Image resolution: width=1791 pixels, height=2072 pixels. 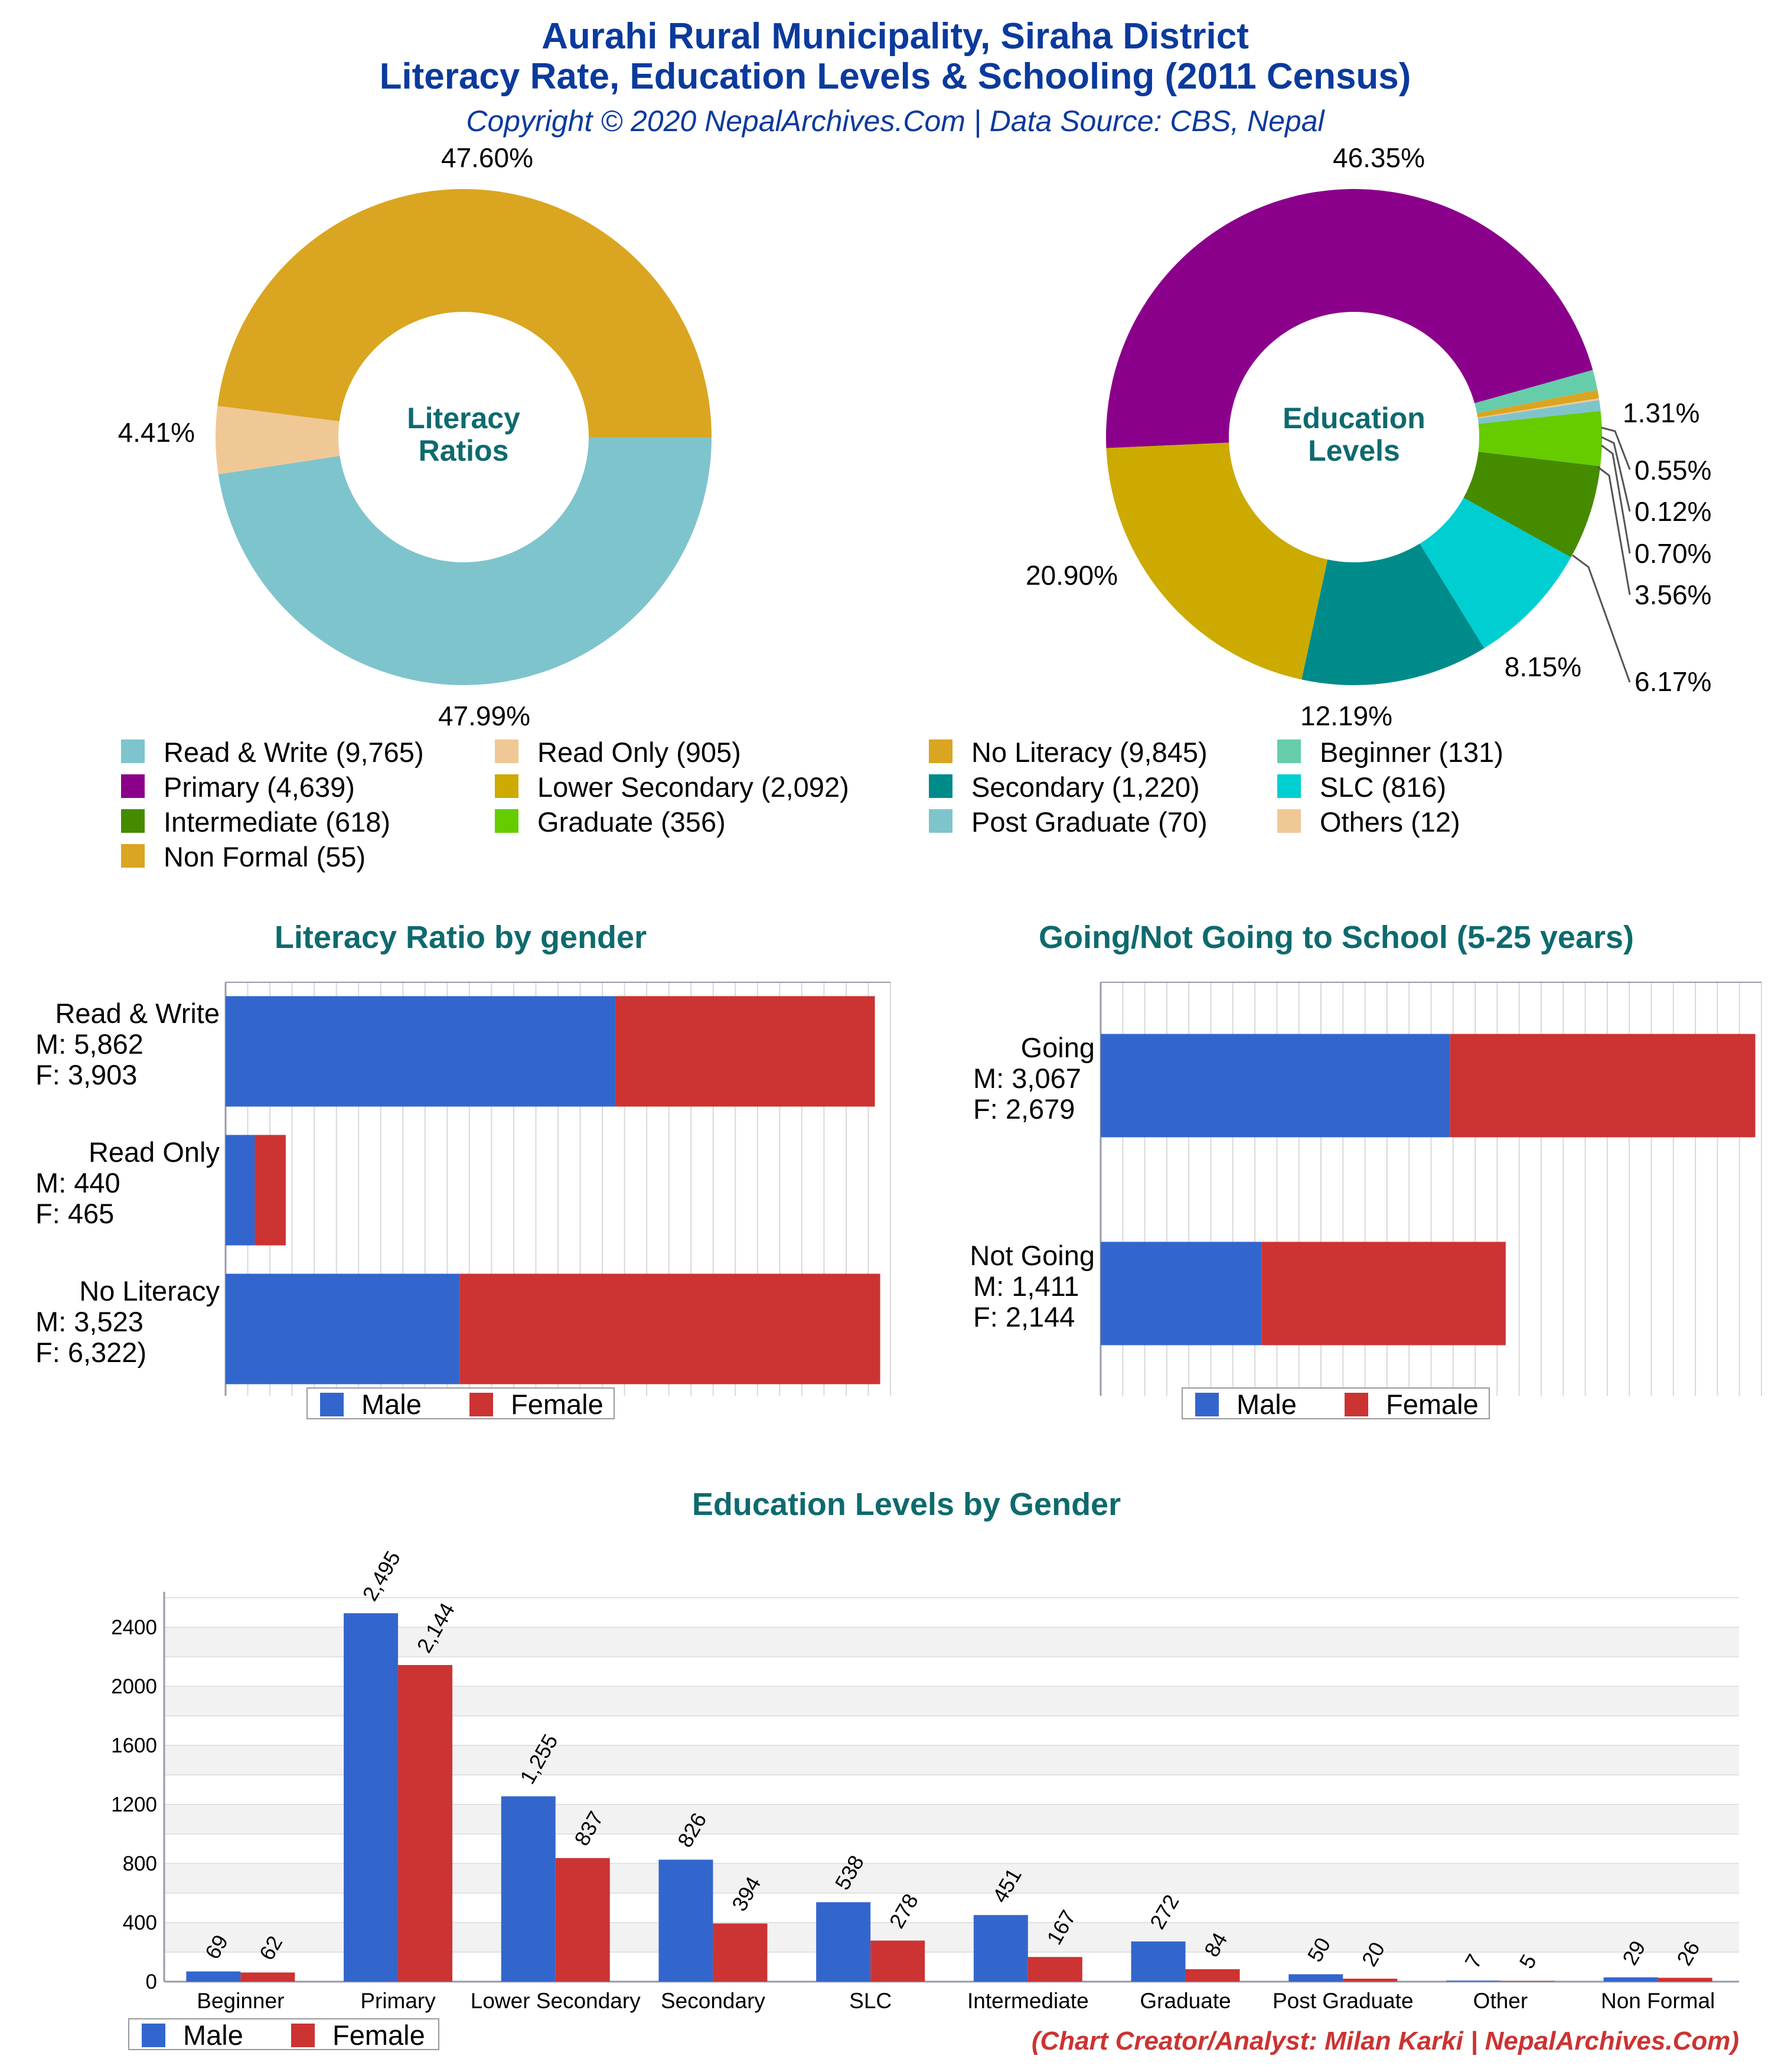 What do you see at coordinates (1379, 157) in the screenshot?
I see `pct-primary: 46.35%` at bounding box center [1379, 157].